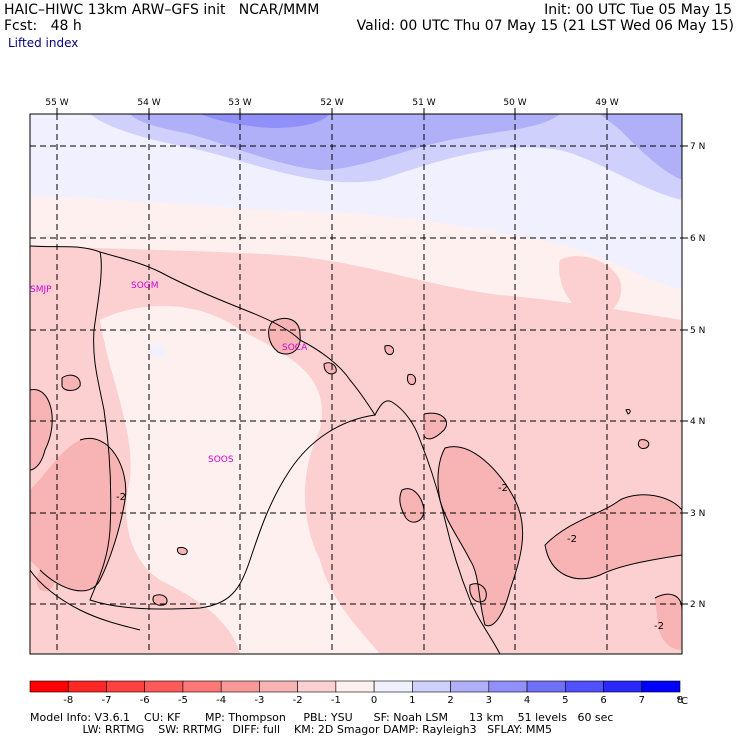  What do you see at coordinates (489, 700) in the screenshot?
I see `colorbar-tick-label: 3` at bounding box center [489, 700].